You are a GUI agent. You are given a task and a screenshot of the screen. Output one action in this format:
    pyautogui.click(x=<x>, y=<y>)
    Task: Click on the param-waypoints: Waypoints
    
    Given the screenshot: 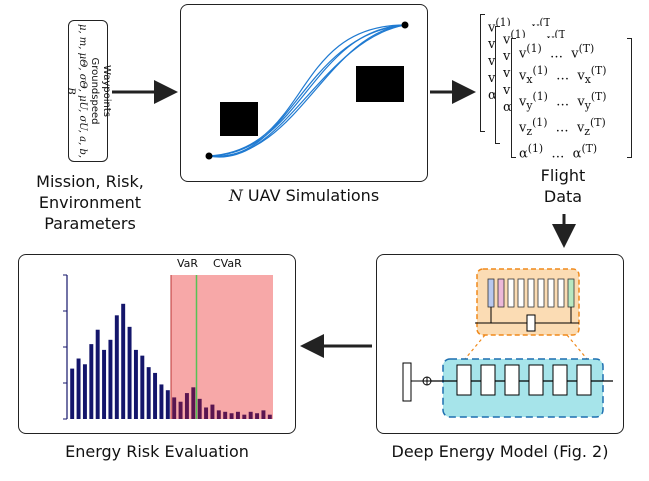 What is the action you would take?
    pyautogui.click(x=106, y=90)
    